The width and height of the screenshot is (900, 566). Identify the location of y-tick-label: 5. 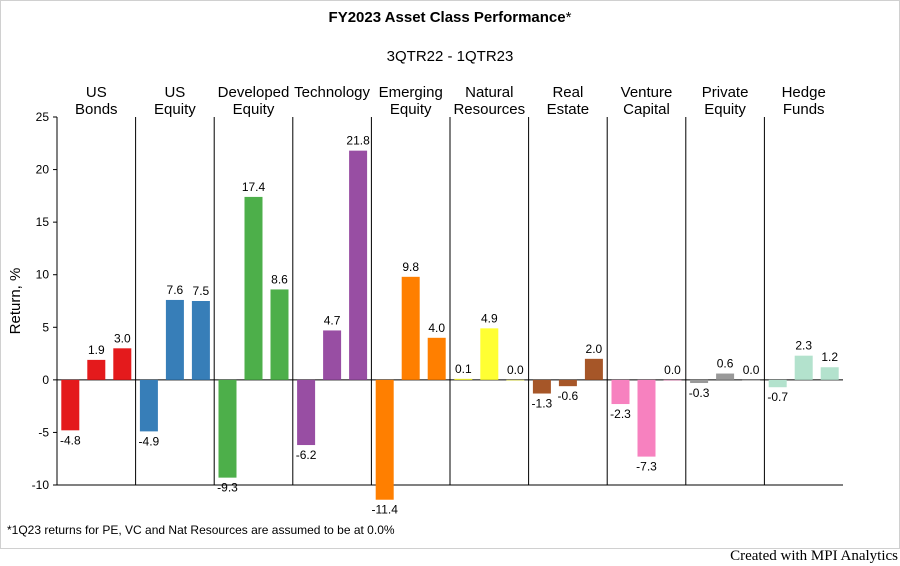
(45, 327).